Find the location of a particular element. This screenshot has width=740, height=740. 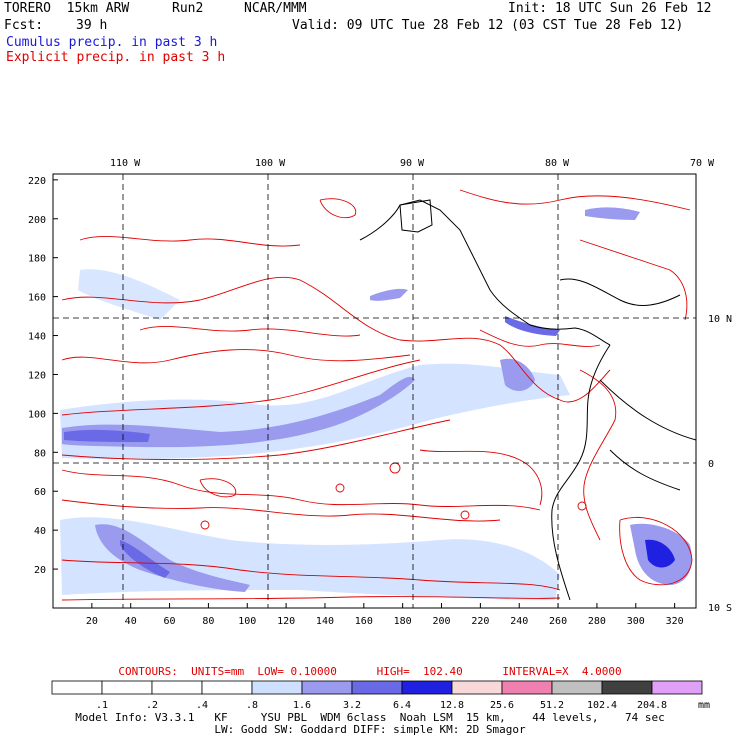

y-tick-label: 220 is located at coordinates (37, 181).